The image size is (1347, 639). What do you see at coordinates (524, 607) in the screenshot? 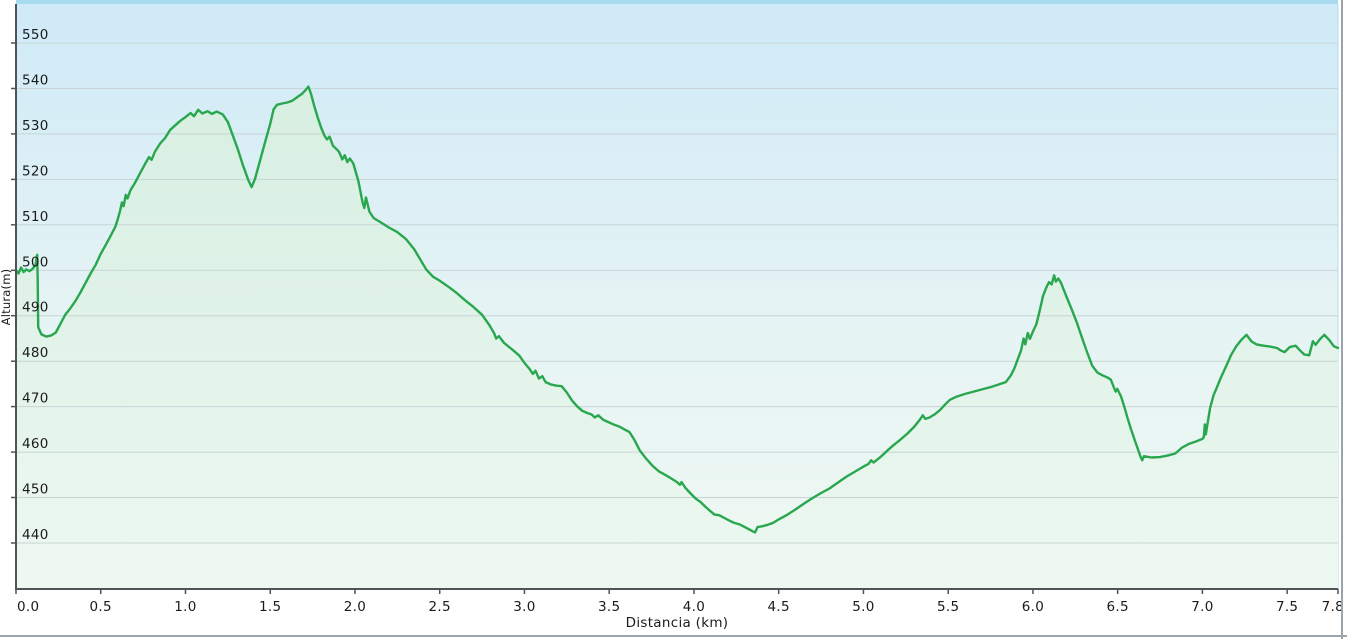
I see `x-tick-label: 3.0` at bounding box center [524, 607].